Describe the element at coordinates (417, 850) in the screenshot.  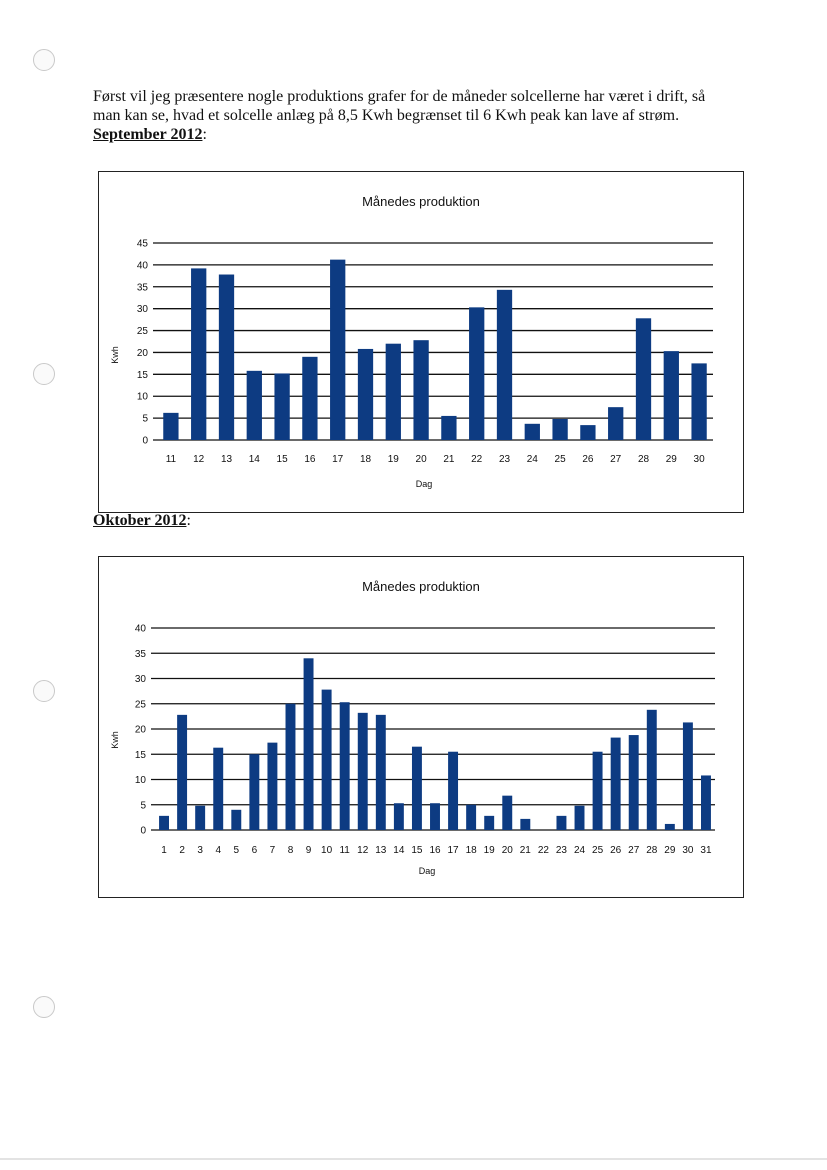
I see `x-tick-label: 15` at that location.